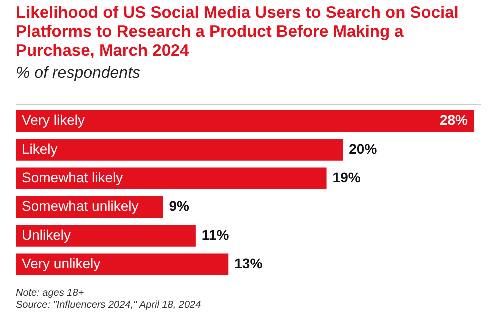  I want to click on data-label: 13%, so click(249, 264).